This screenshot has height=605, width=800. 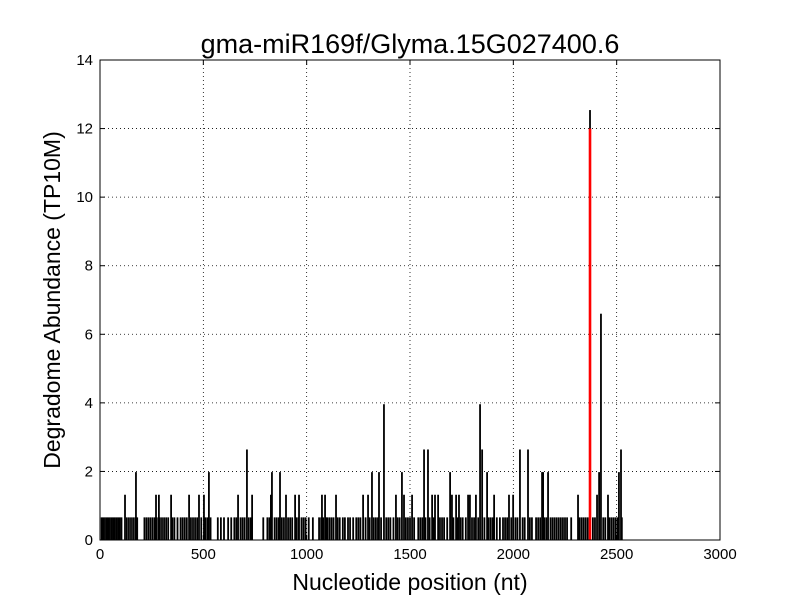 What do you see at coordinates (84, 129) in the screenshot?
I see `y-tick-label: 12` at bounding box center [84, 129].